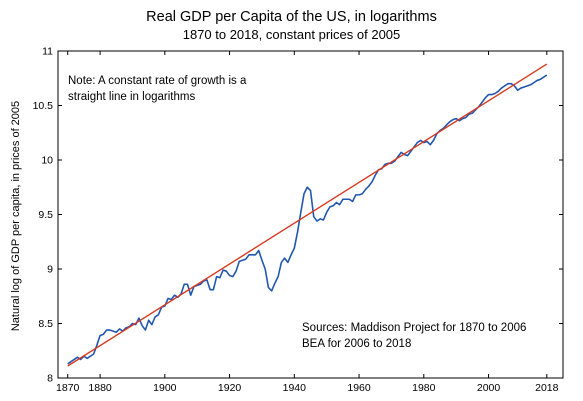 Image resolution: width=583 pixels, height=401 pixels. I want to click on note-annotation-line: Note: A constant rate of growth is a, so click(157, 81).